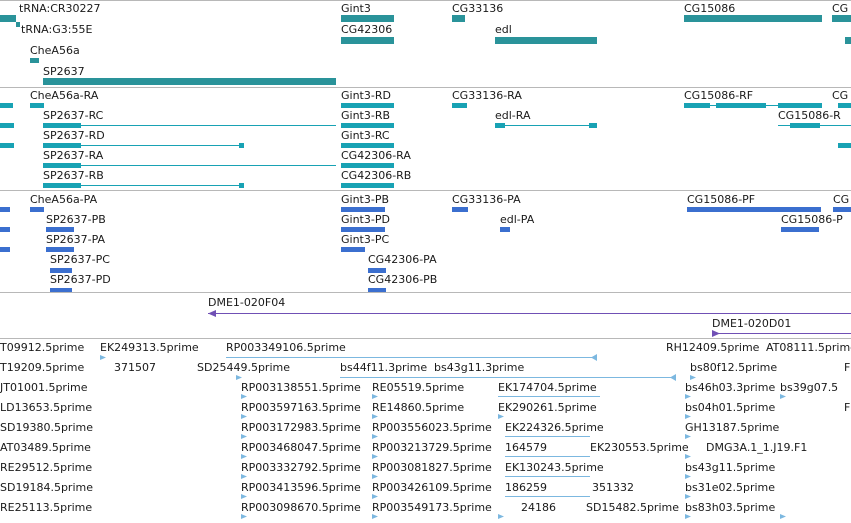  What do you see at coordinates (34, 60) in the screenshot?
I see `gene-feature-chea56a` at bounding box center [34, 60].